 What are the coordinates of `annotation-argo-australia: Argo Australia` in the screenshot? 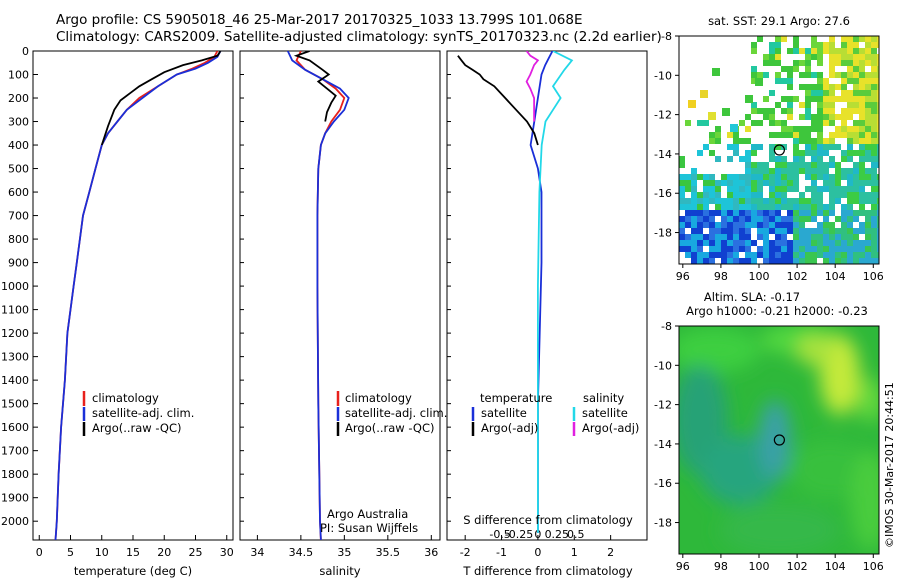 It's located at (367, 514).